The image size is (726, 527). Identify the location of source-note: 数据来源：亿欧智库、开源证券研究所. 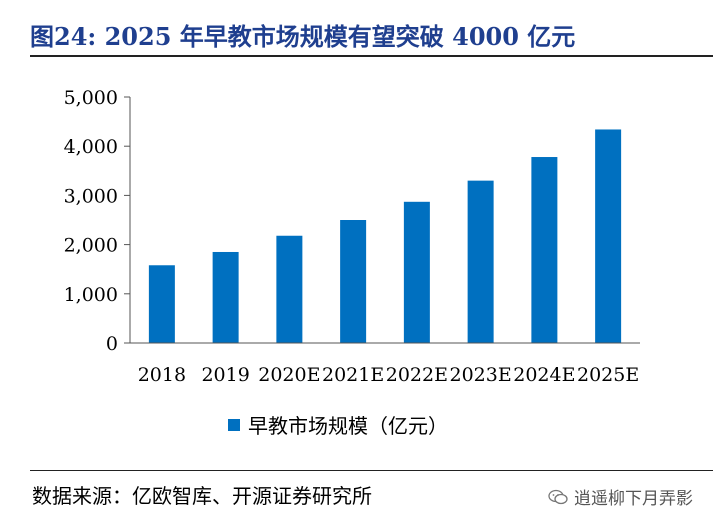
(202, 496).